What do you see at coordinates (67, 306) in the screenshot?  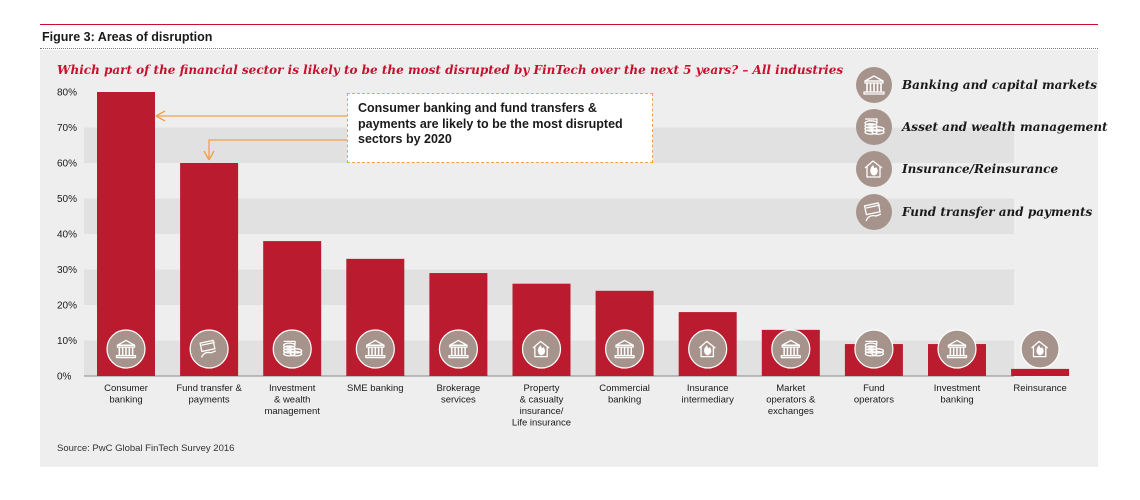 I see `y-tick-label: 20%` at bounding box center [67, 306].